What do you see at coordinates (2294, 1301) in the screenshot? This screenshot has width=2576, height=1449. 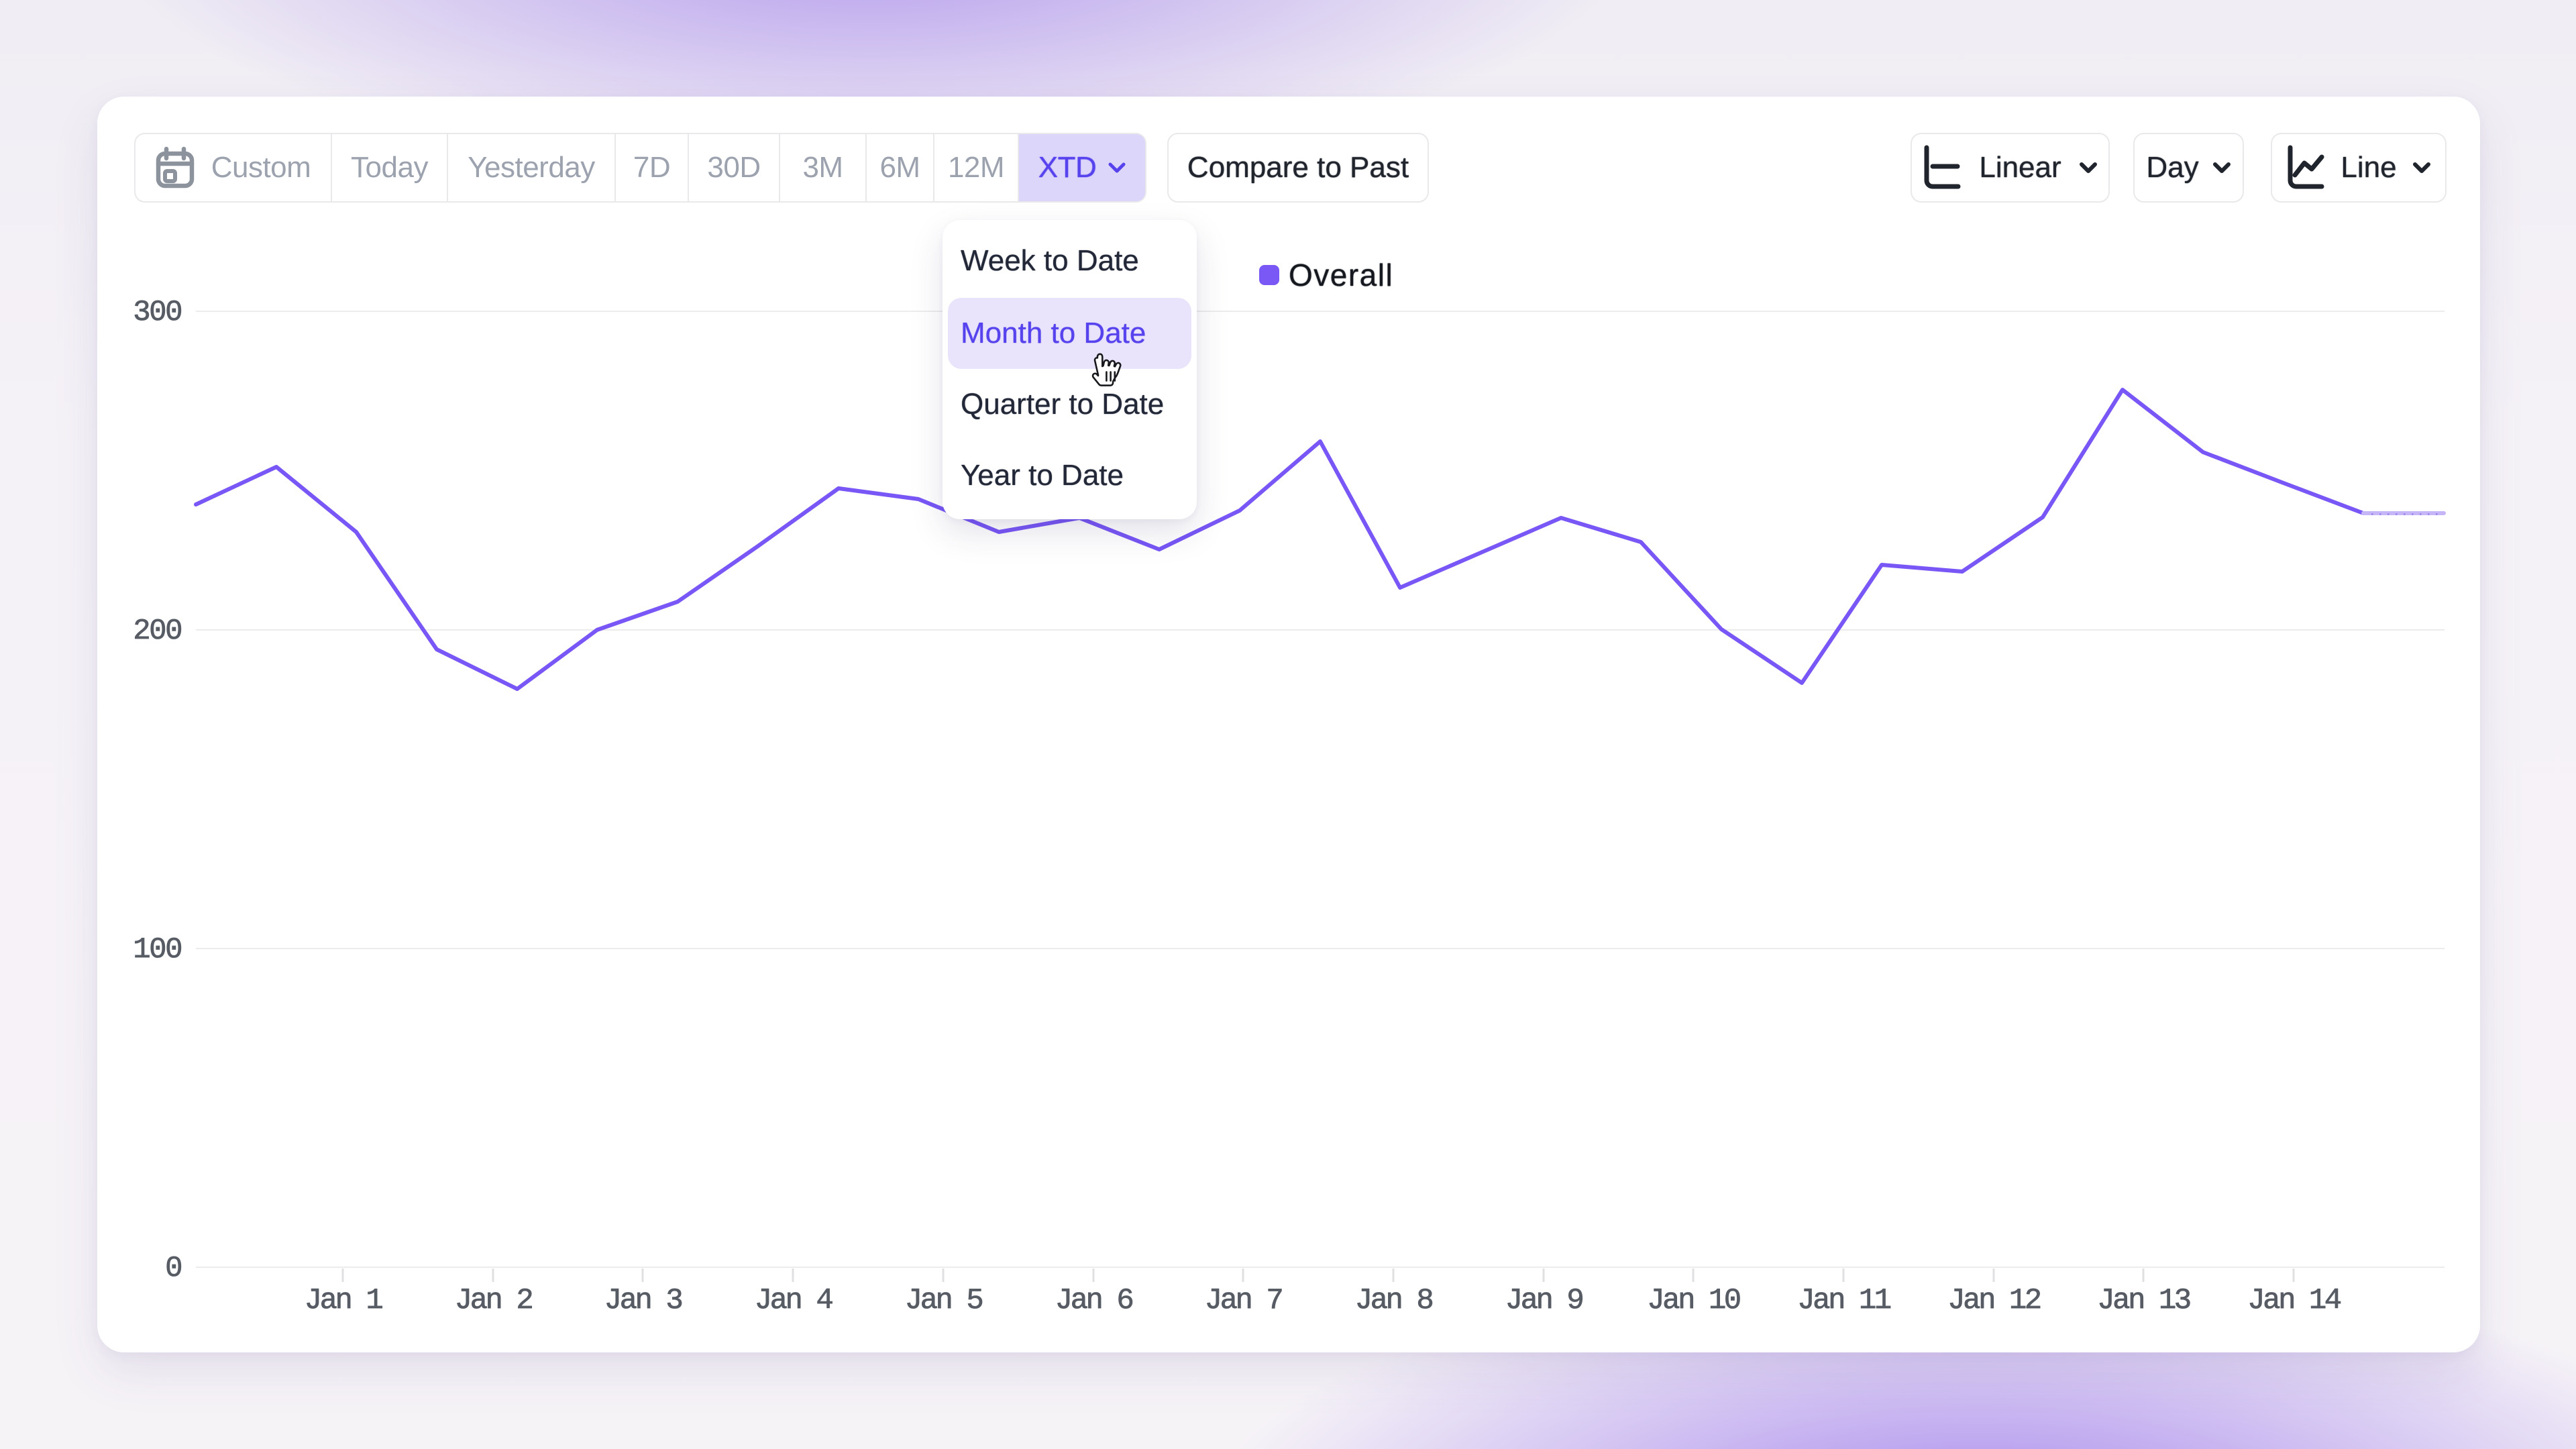 I see `svg-text: Jan 14` at bounding box center [2294, 1301].